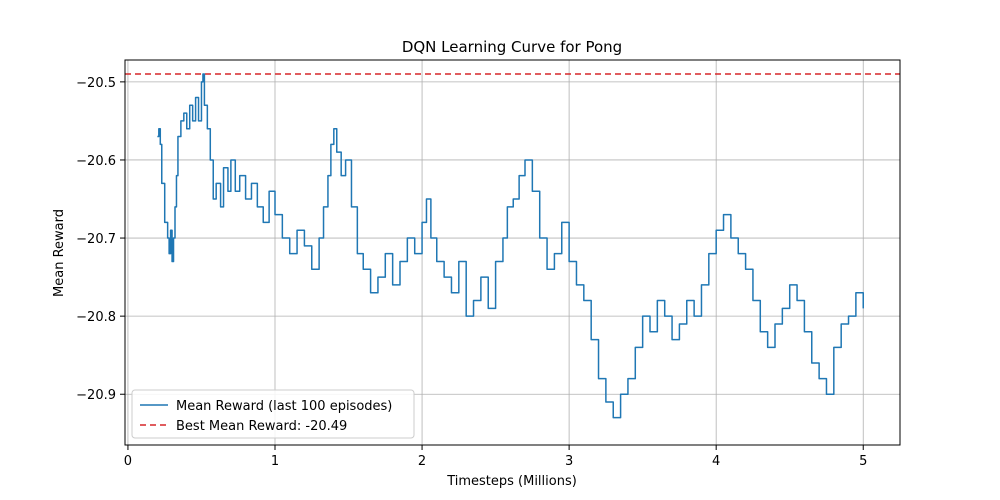 The width and height of the screenshot is (1000, 500). Describe the element at coordinates (569, 461) in the screenshot. I see `x-tick-label: 3` at that location.